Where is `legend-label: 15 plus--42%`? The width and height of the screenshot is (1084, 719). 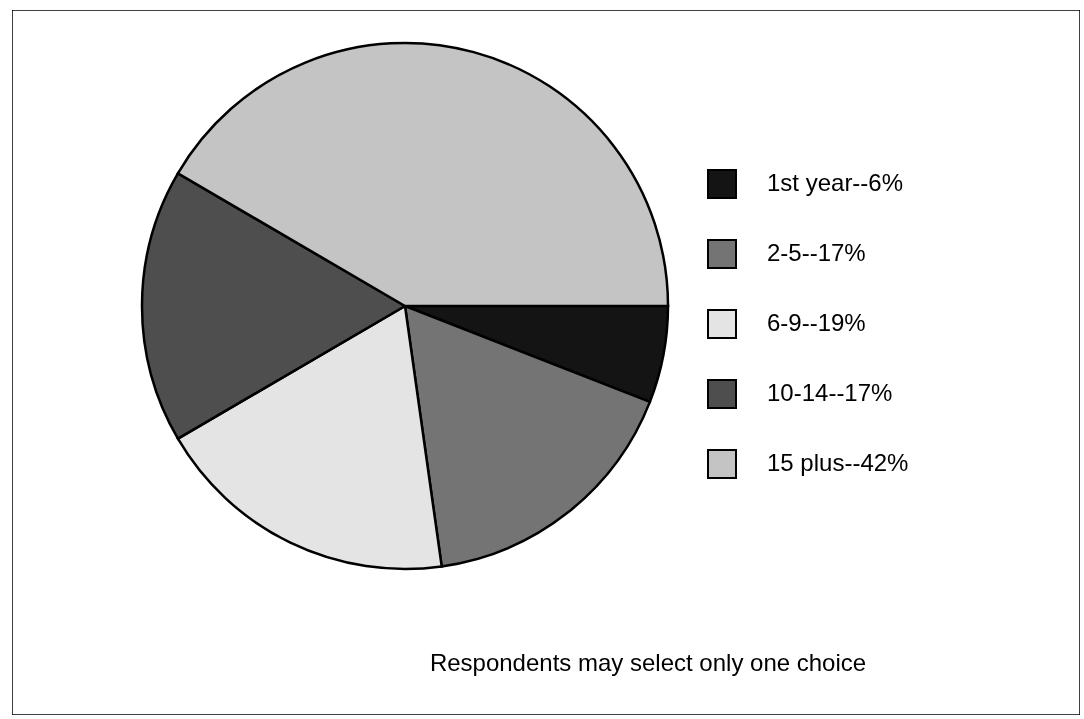
legend-label: 15 plus--42% is located at coordinates (838, 462).